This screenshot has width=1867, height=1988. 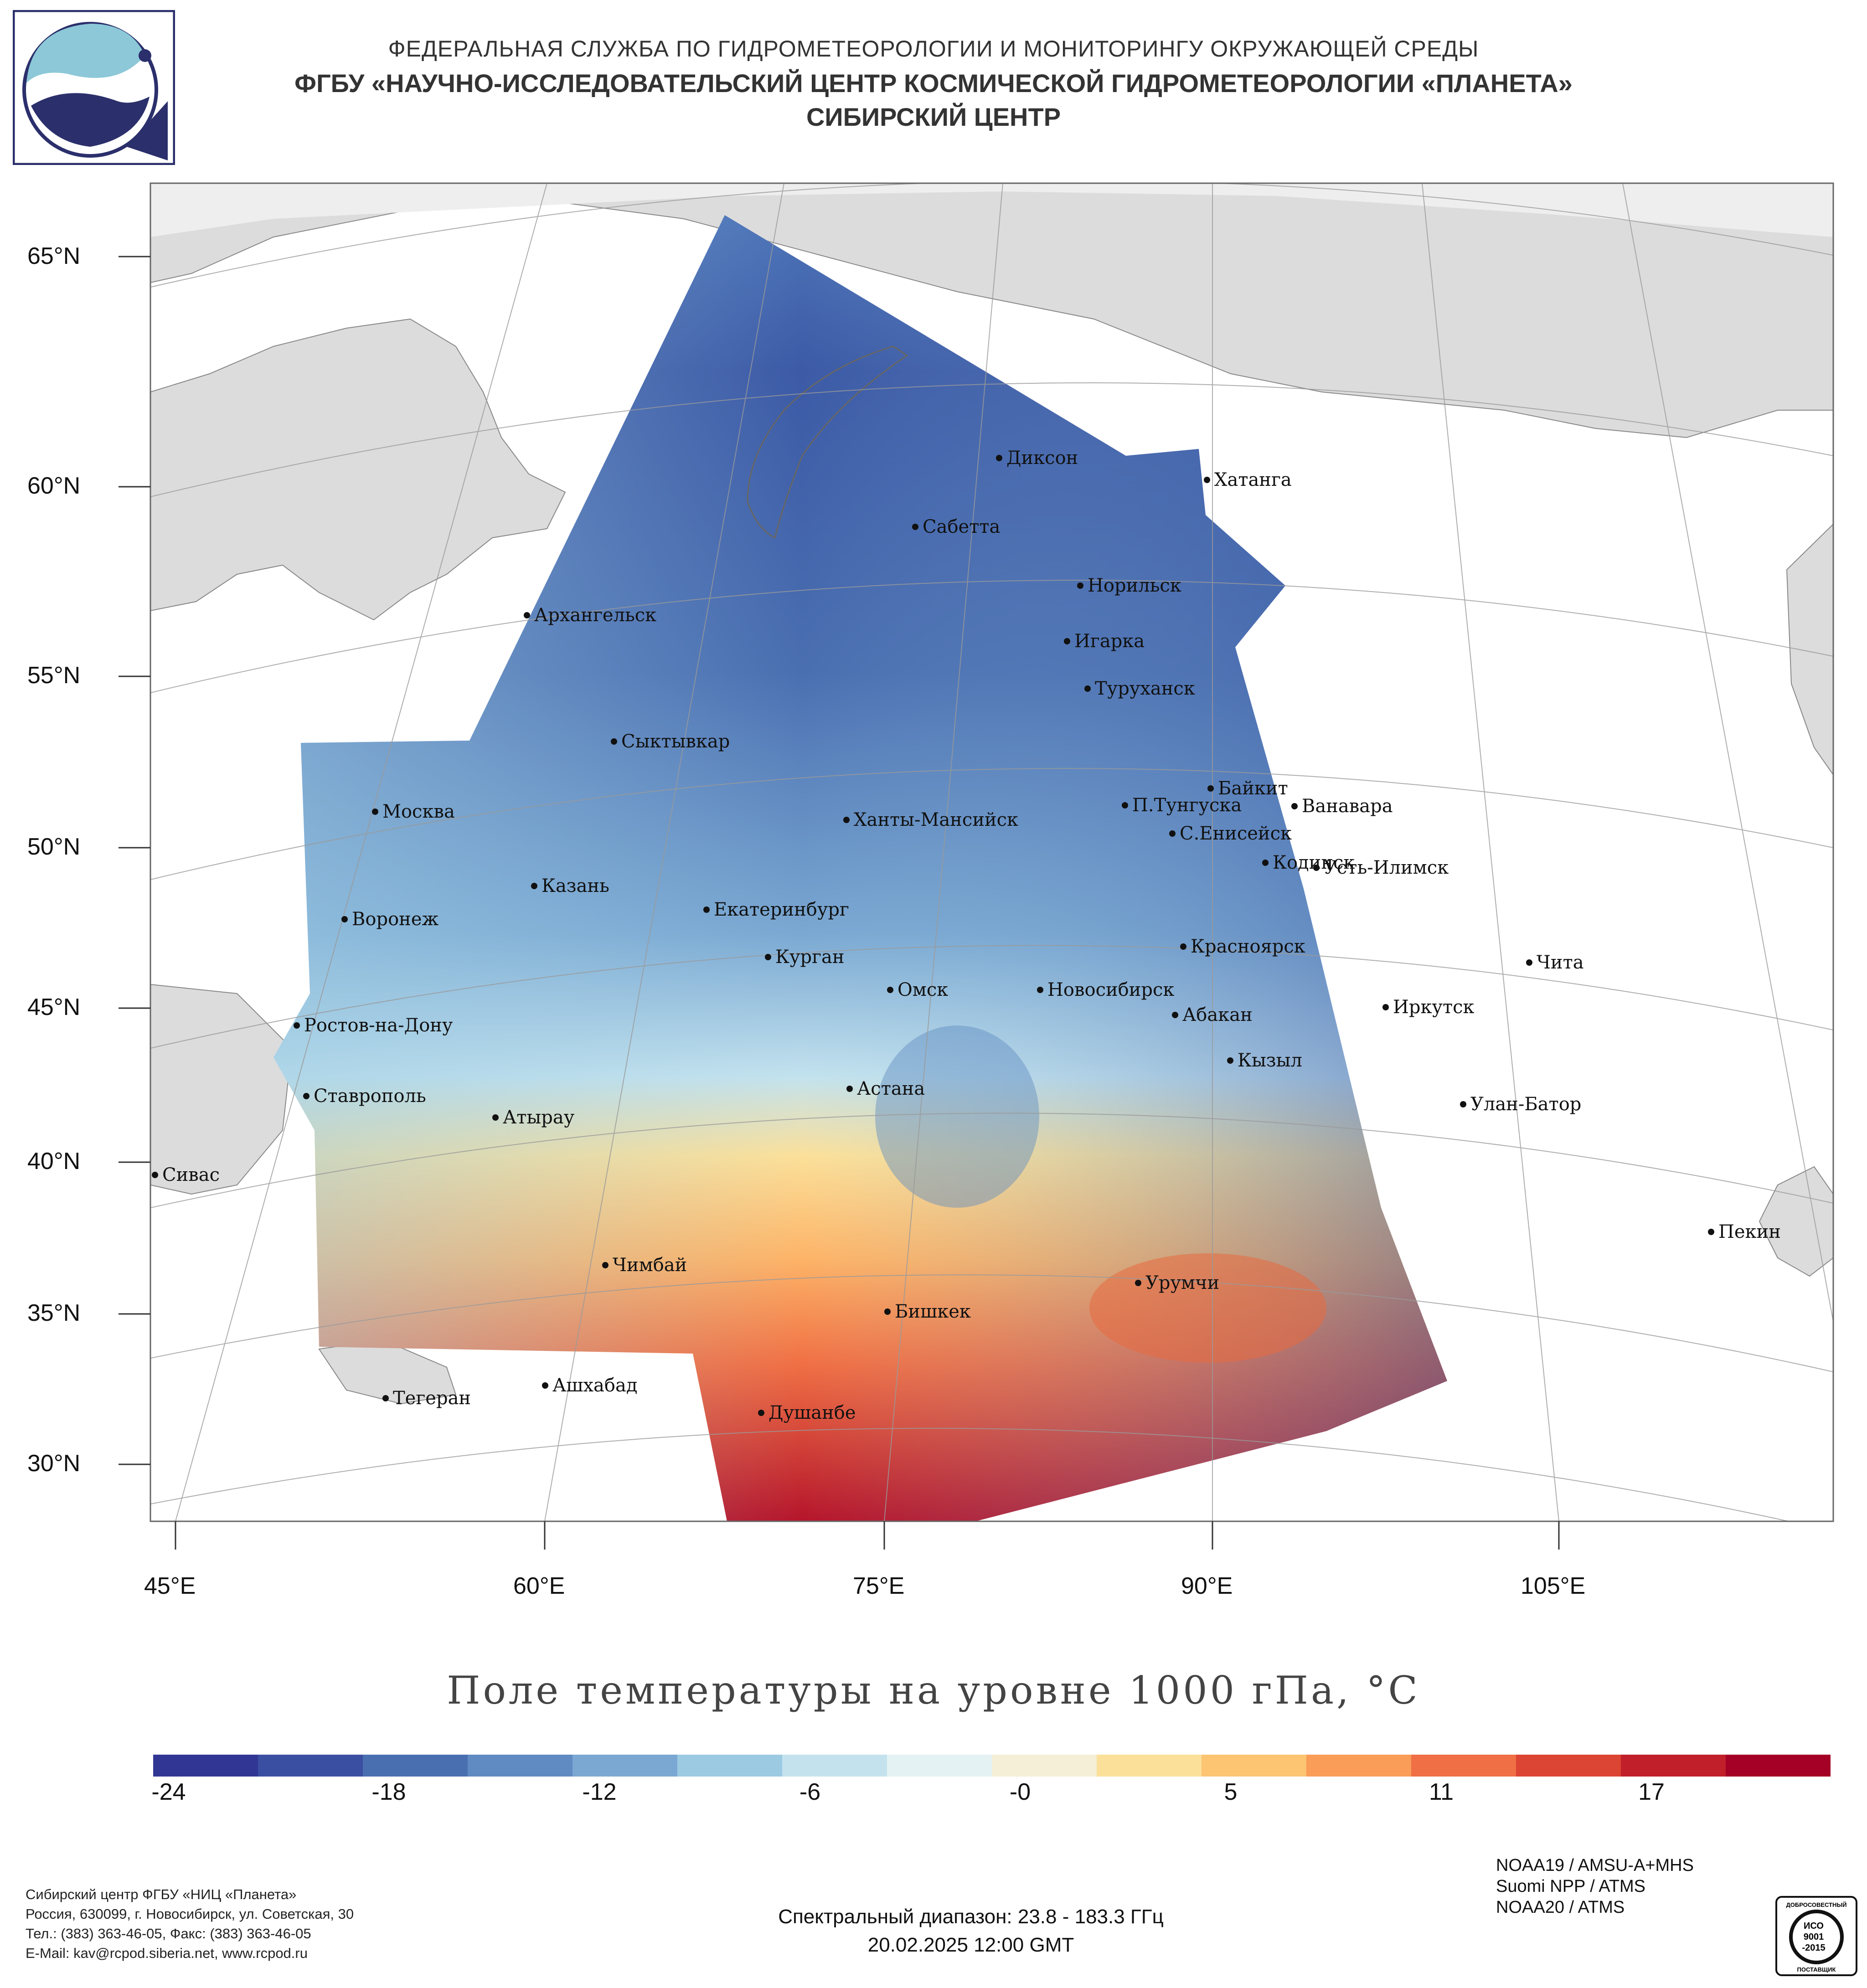 I want to click on city-label: С.Енисейск, so click(x=1236, y=834).